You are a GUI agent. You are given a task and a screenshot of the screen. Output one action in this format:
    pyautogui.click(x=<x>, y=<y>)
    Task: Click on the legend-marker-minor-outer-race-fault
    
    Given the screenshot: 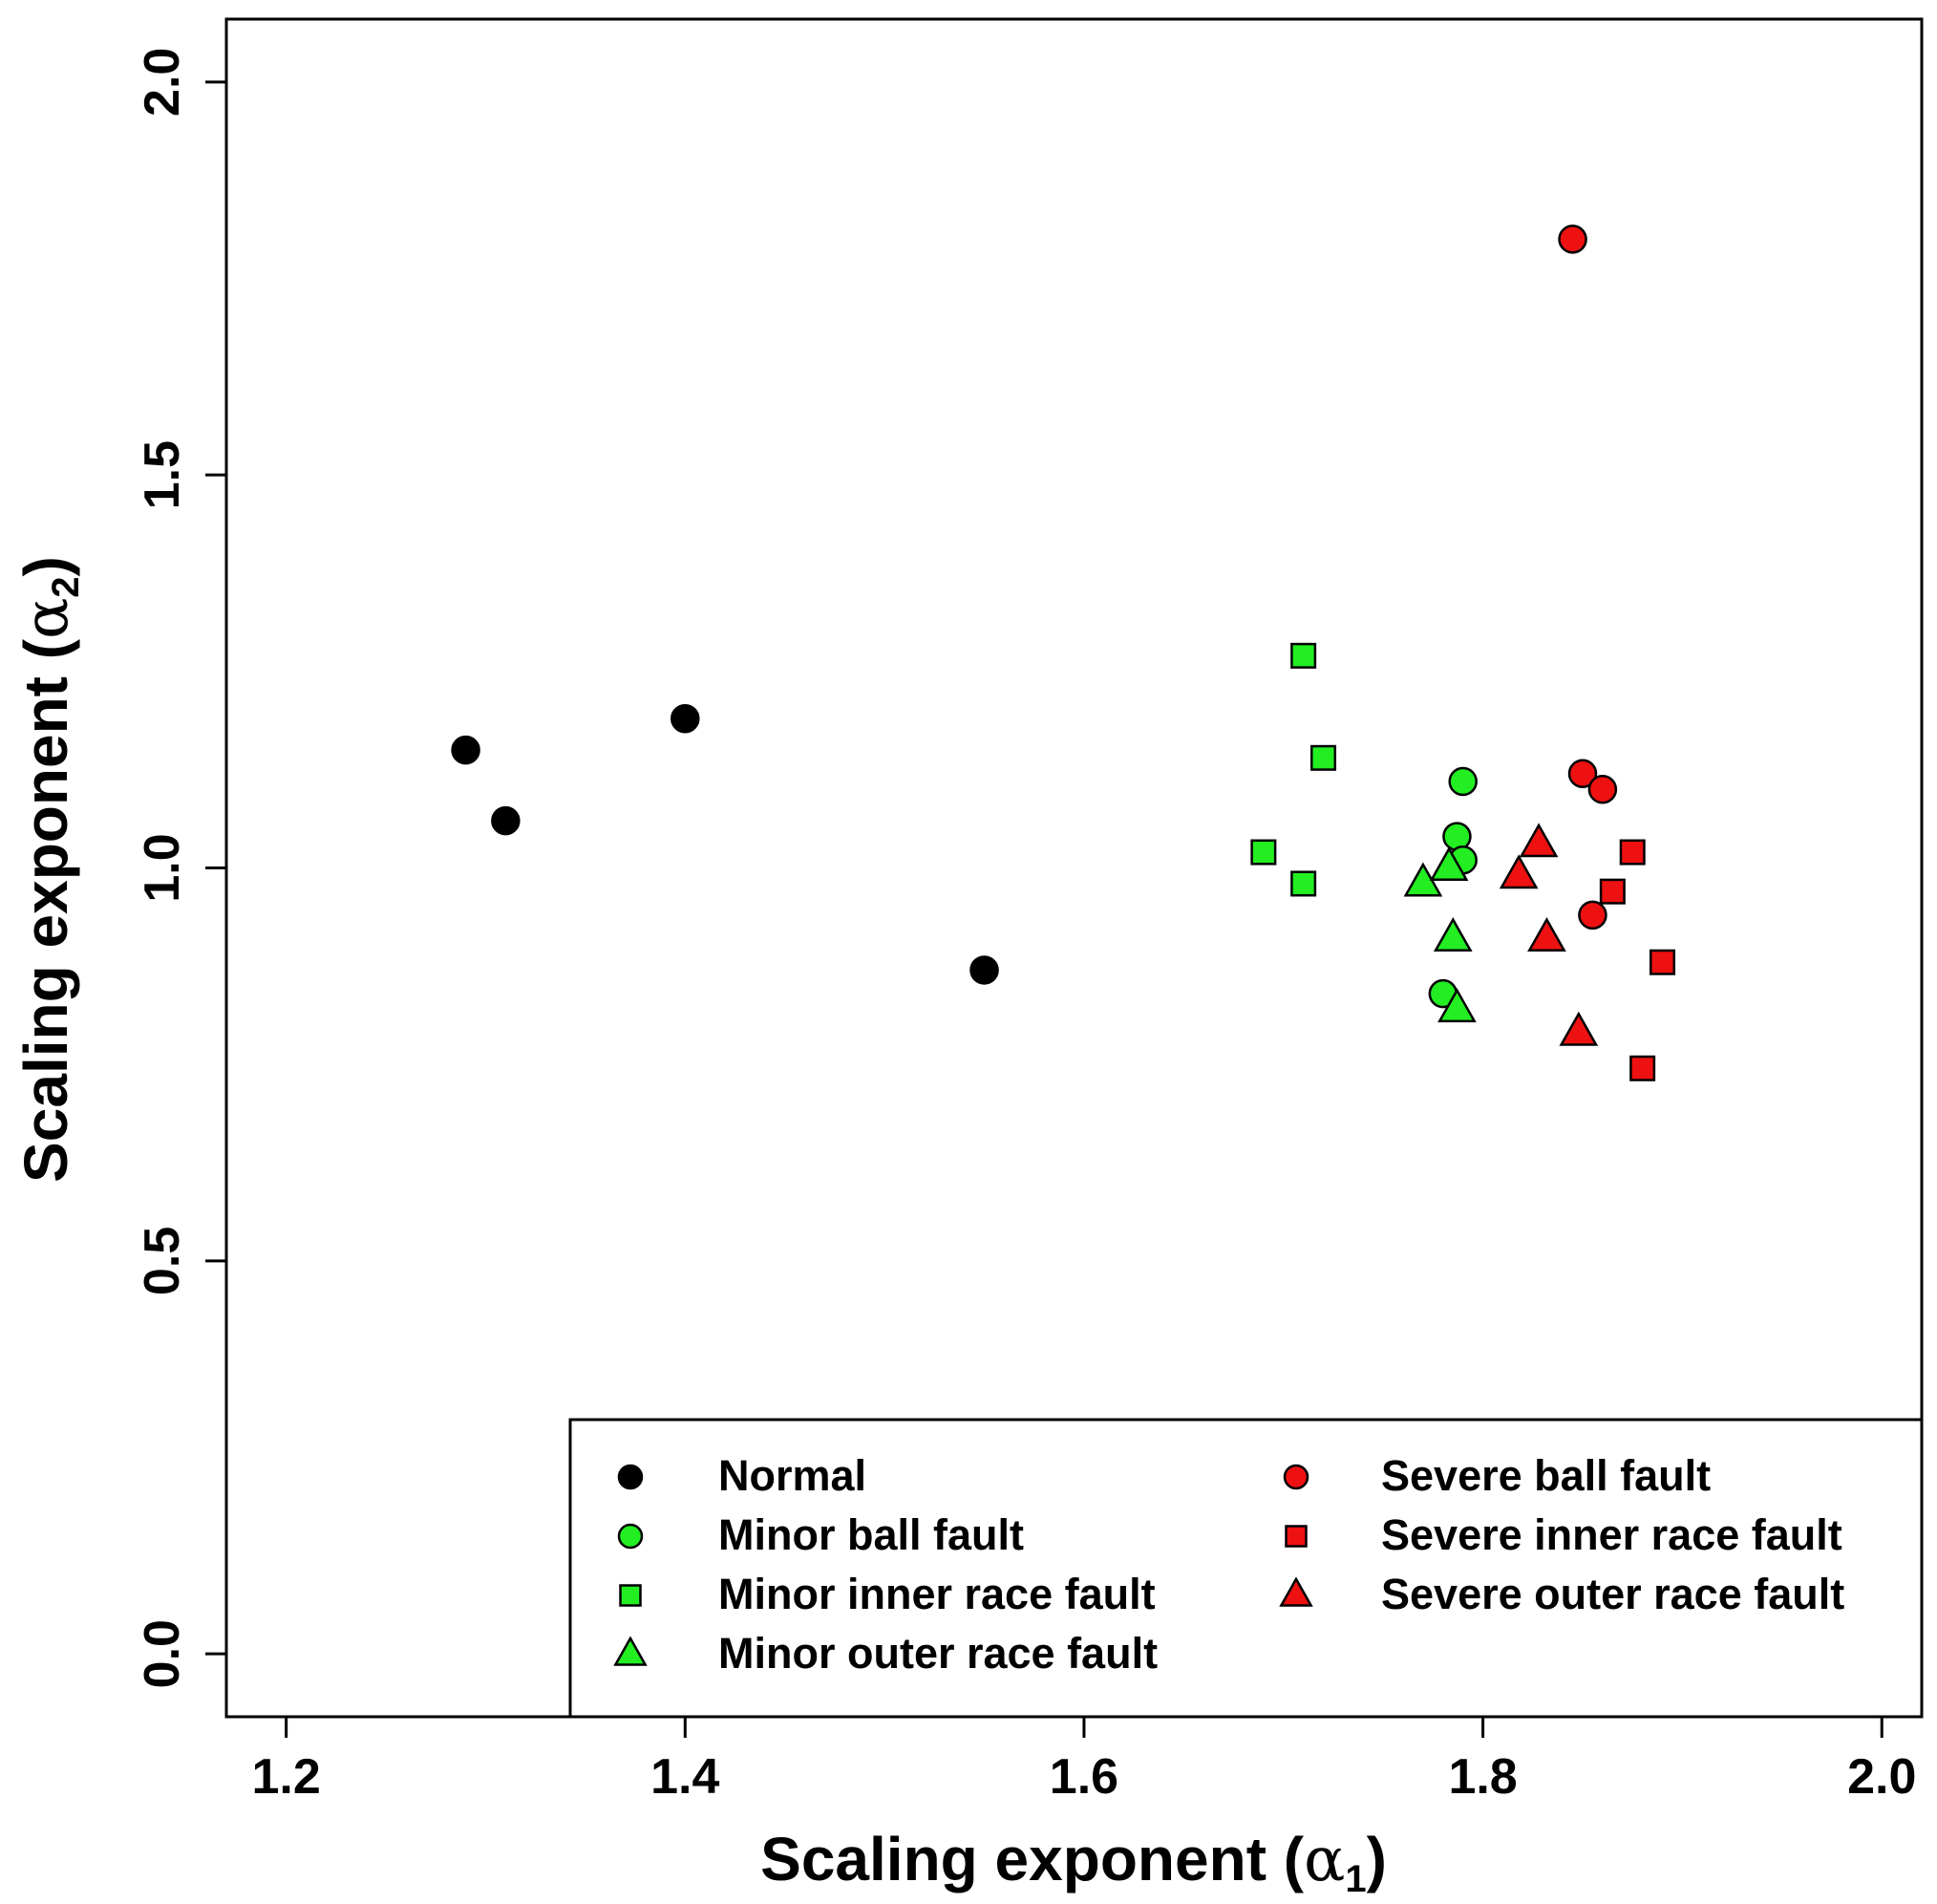 What is the action you would take?
    pyautogui.click(x=630, y=1651)
    